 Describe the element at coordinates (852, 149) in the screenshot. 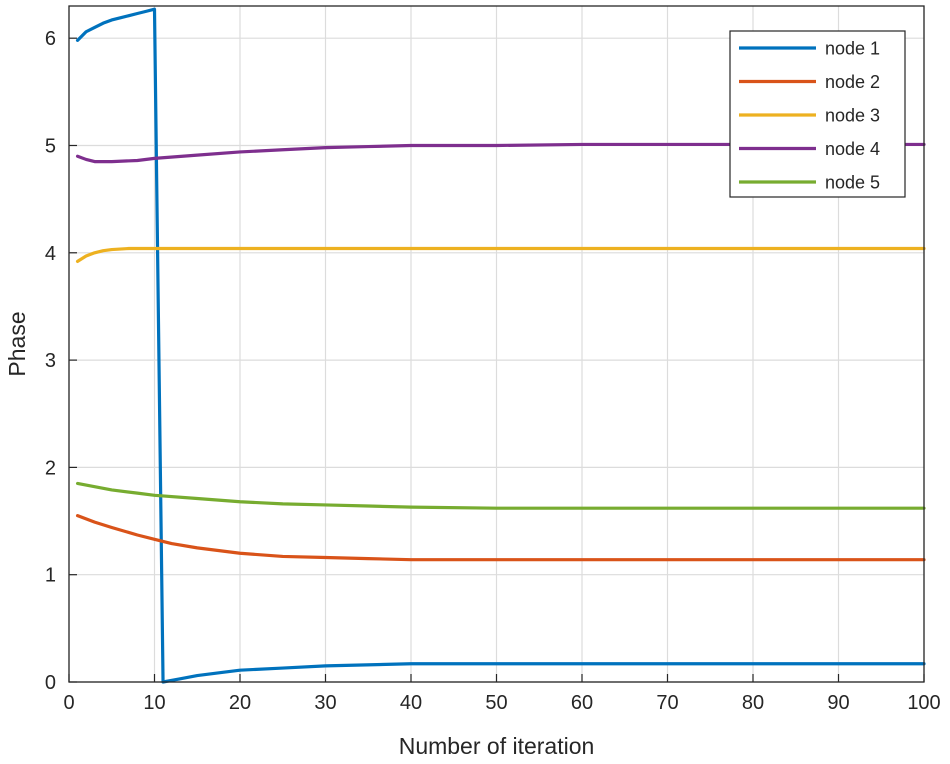

I see `legend-label-node-4: node 4` at that location.